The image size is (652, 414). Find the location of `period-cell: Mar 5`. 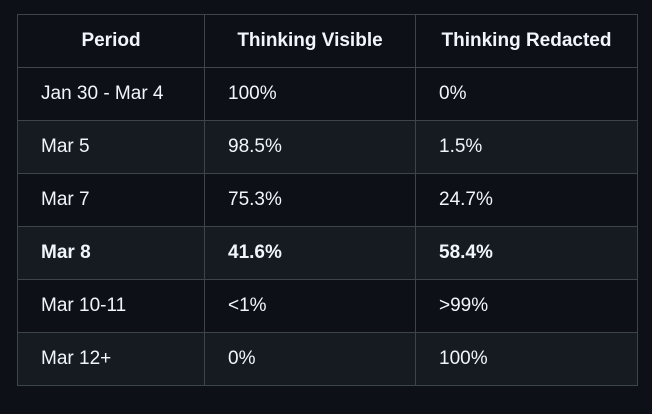

period-cell: Mar 5 is located at coordinates (111, 147).